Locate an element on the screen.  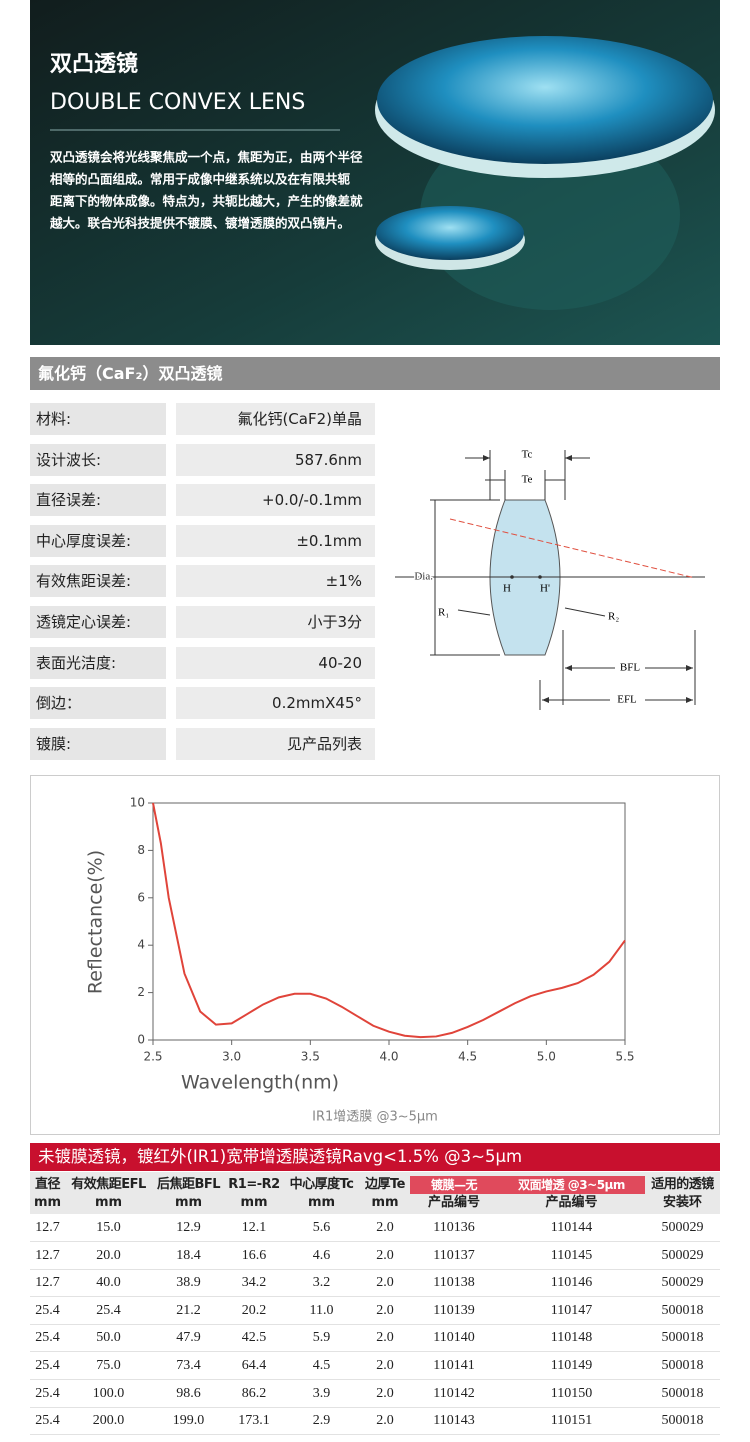
hero-title: 双凸透镜 is located at coordinates (94, 64).